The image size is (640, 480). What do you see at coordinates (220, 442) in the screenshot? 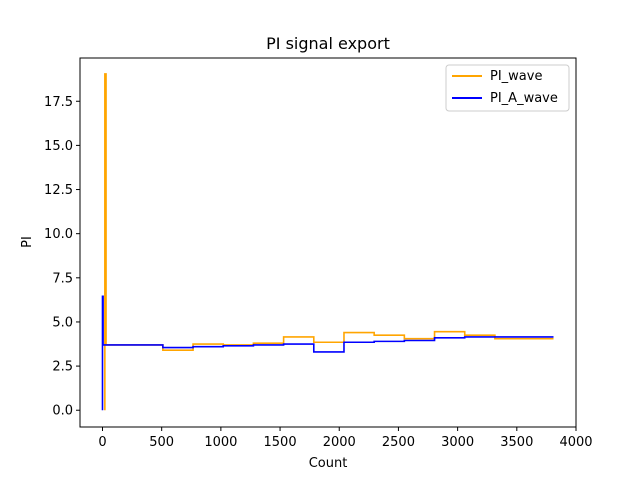
I see `x-tick-label: 1000` at bounding box center [220, 442].